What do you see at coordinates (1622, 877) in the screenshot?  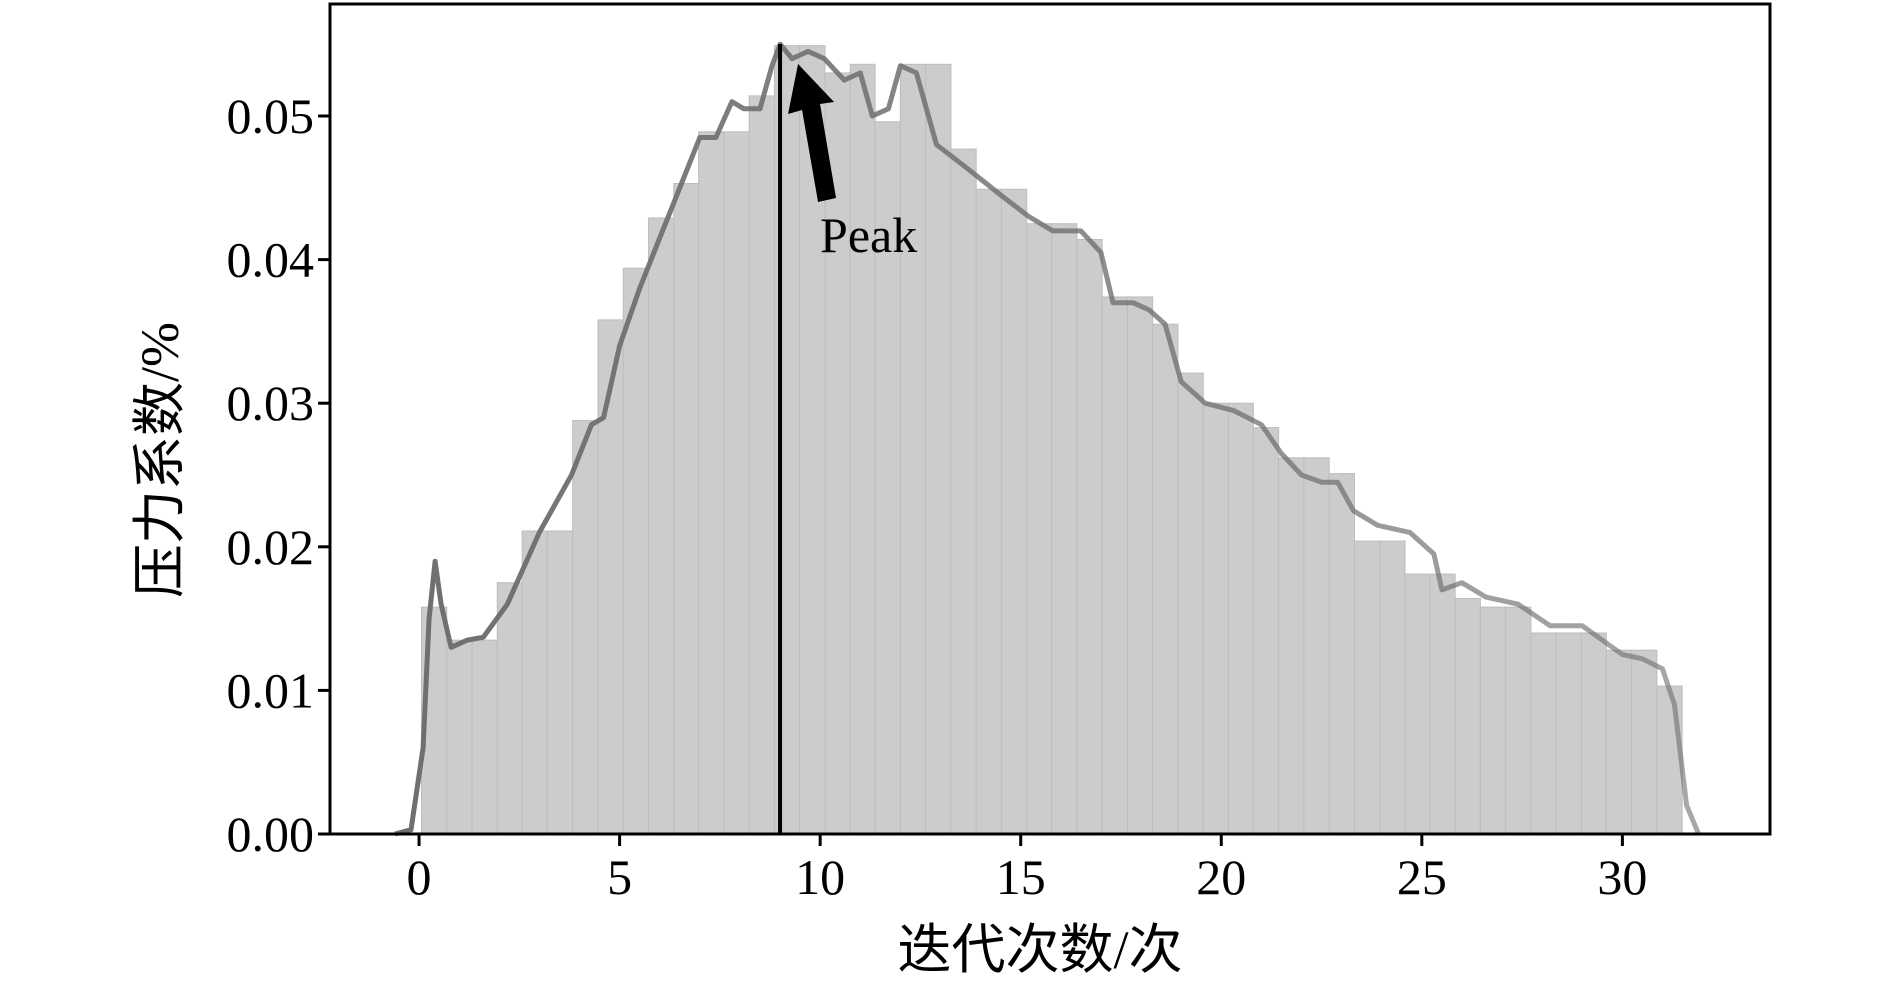 I see `x-tick-label: 30` at bounding box center [1622, 877].